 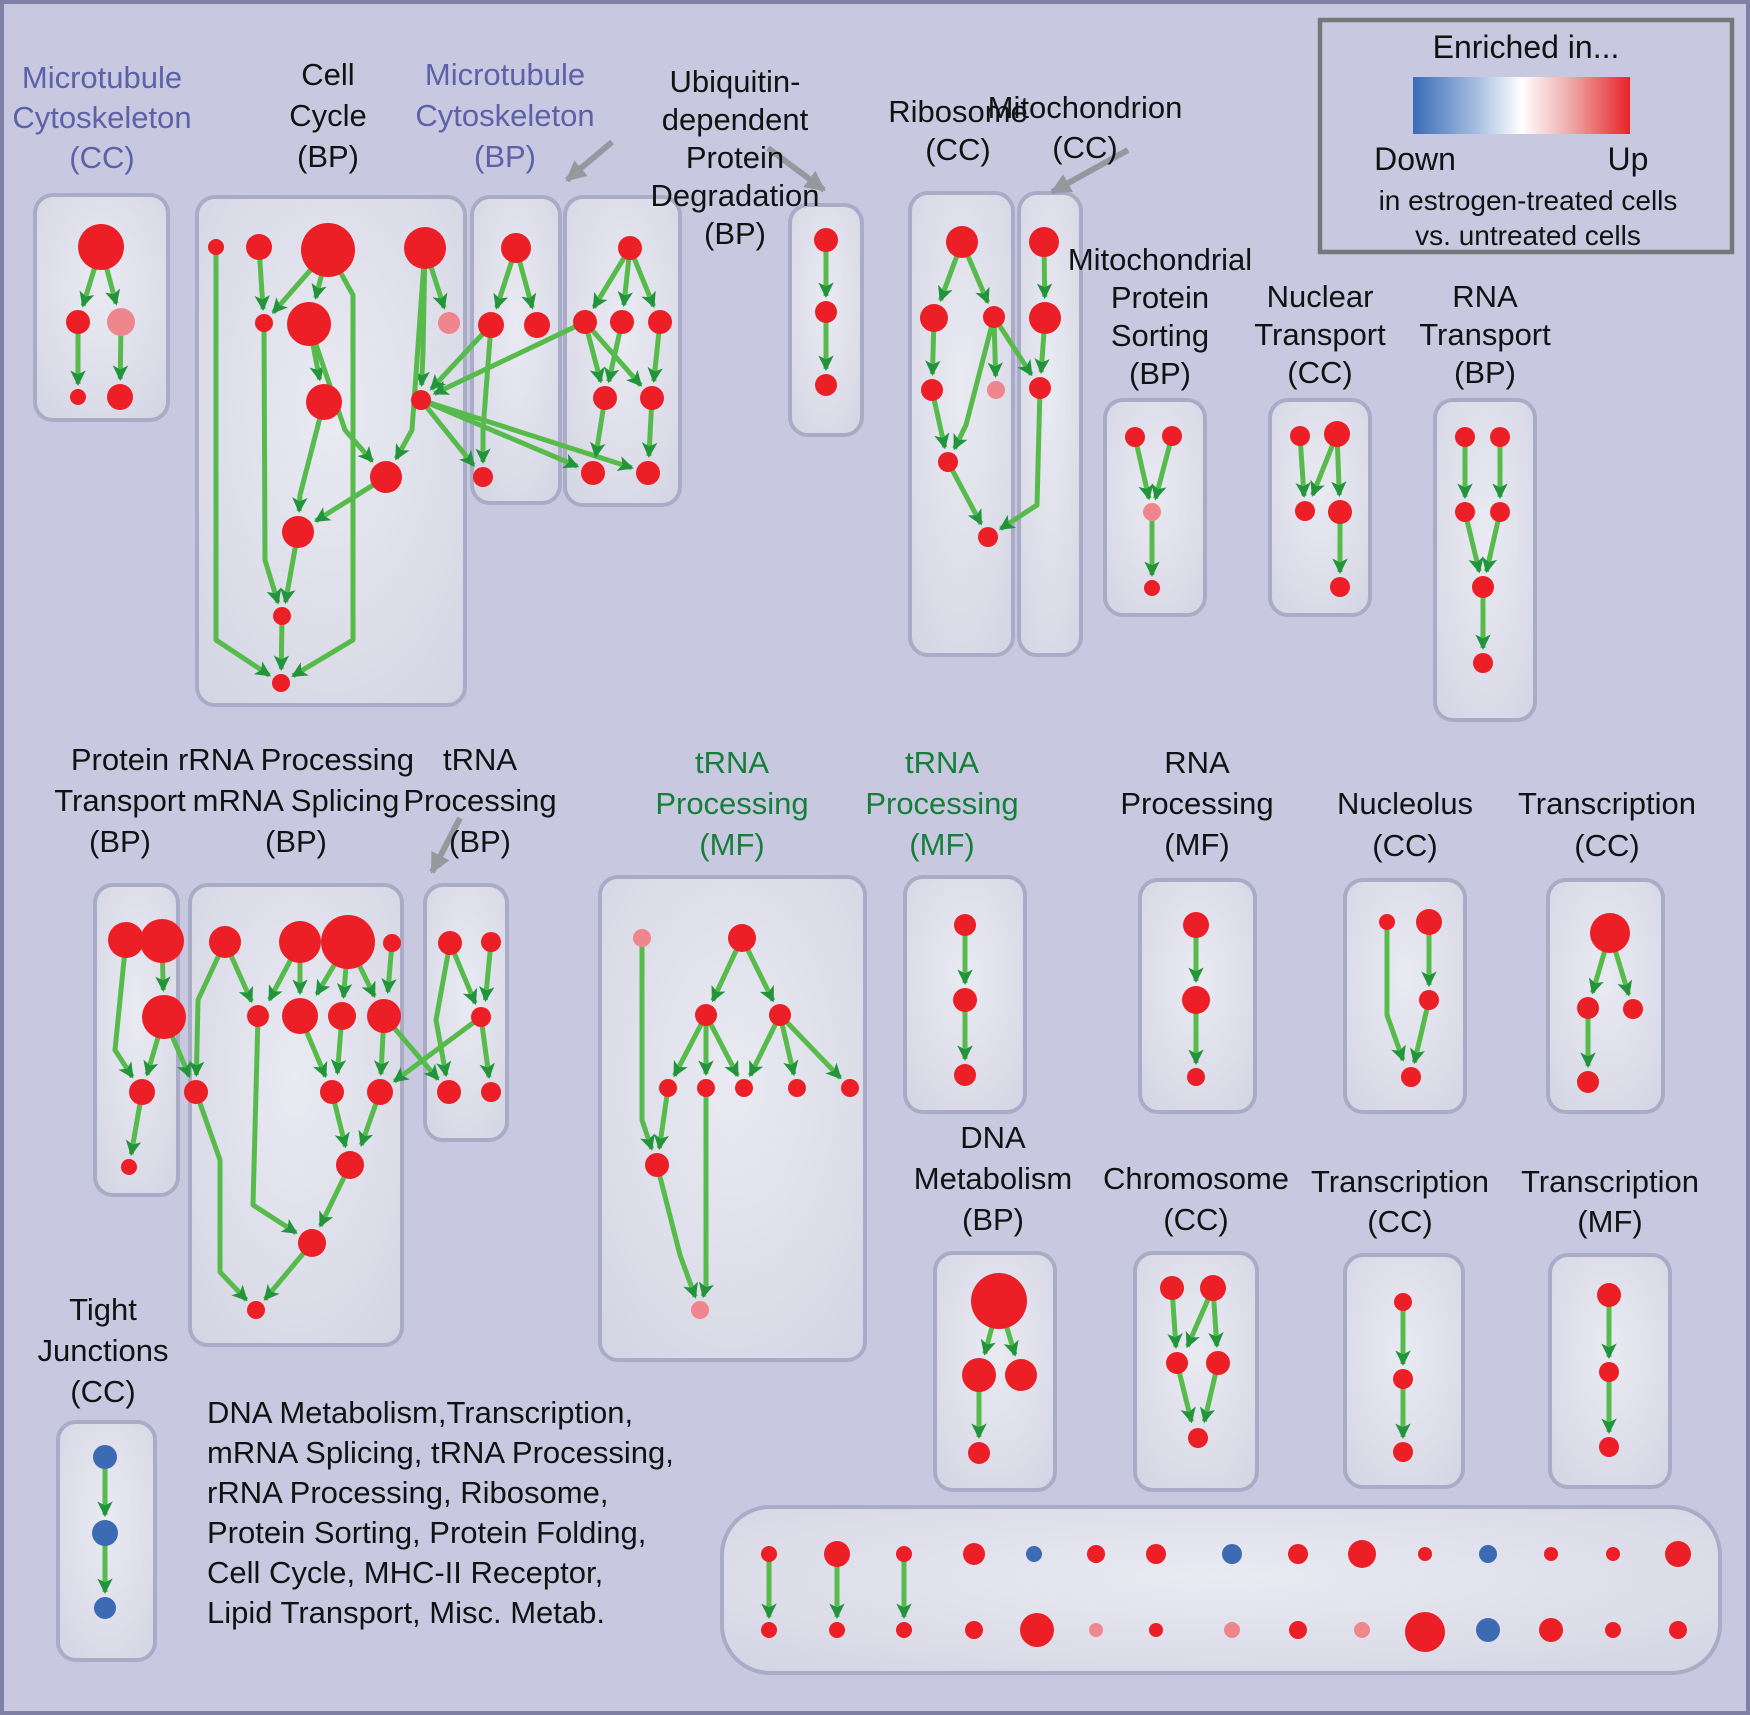 What do you see at coordinates (406, 1612) in the screenshot?
I see `misc-note-line: Lipid Transport, Misc. Metab.` at bounding box center [406, 1612].